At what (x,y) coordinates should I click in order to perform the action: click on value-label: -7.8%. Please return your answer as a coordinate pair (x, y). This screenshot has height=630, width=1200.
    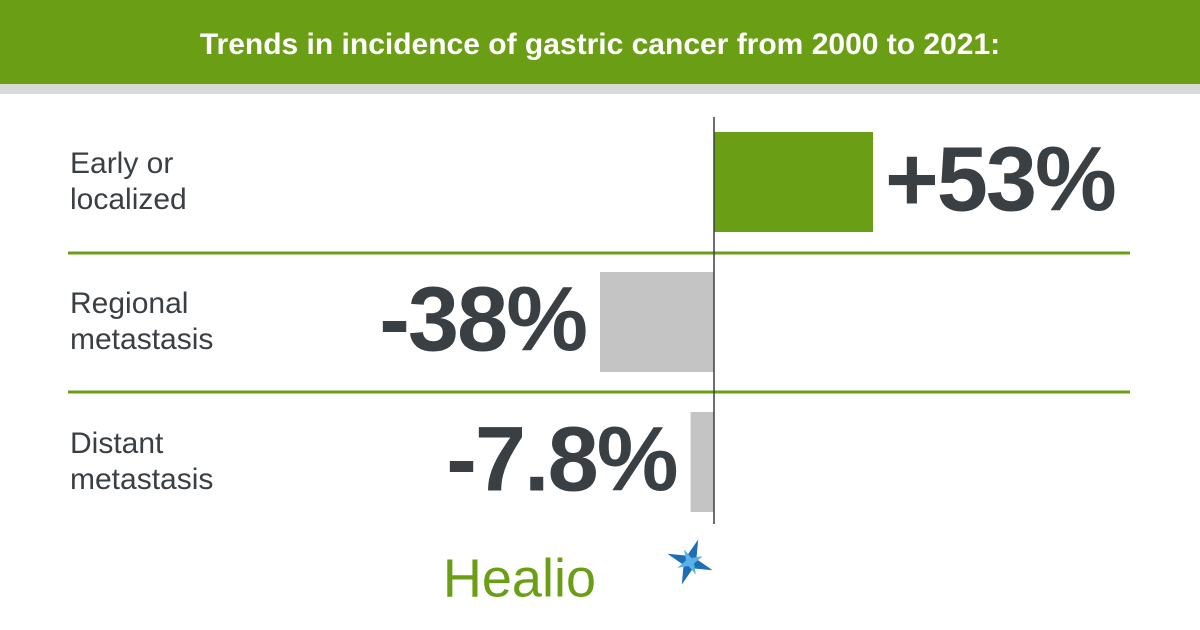
    Looking at the image, I should click on (561, 459).